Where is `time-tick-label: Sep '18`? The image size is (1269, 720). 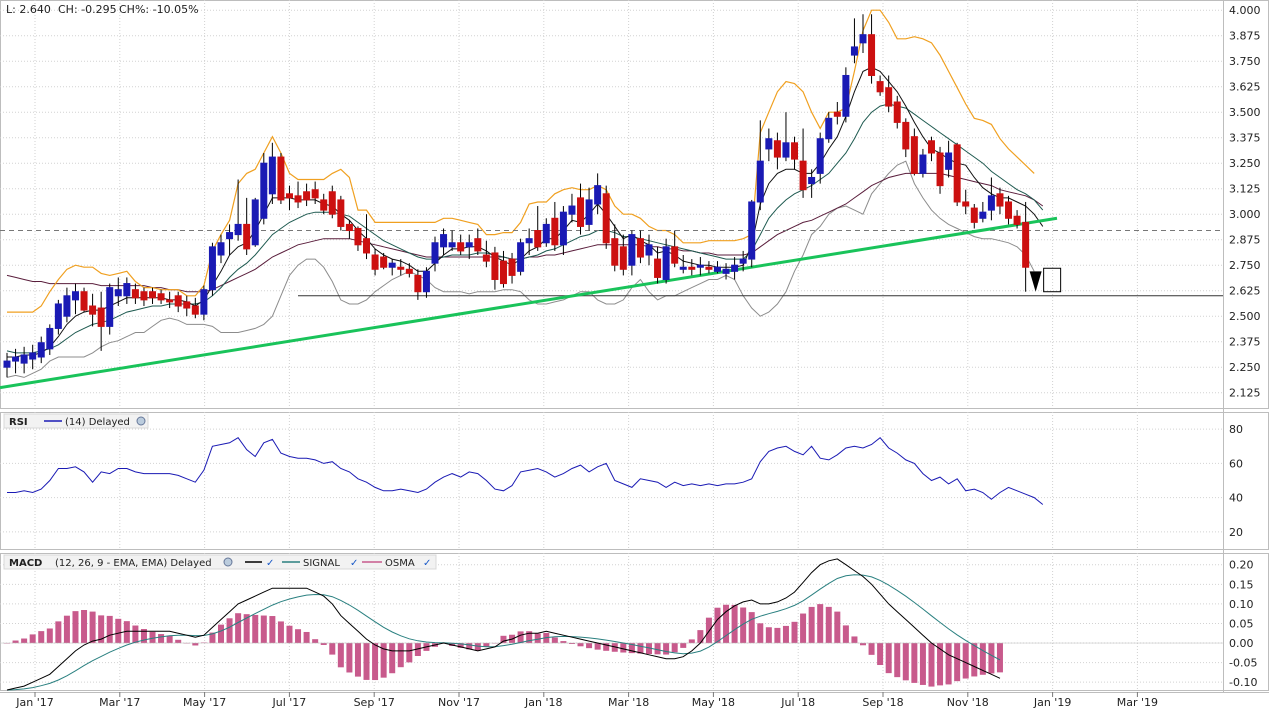
time-tick-label: Sep '18 is located at coordinates (882, 702).